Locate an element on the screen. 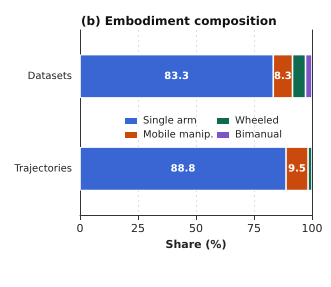 Image resolution: width=331 pixels, height=287 pixels. y-tick-label: Trajectories is located at coordinates (42, 168).